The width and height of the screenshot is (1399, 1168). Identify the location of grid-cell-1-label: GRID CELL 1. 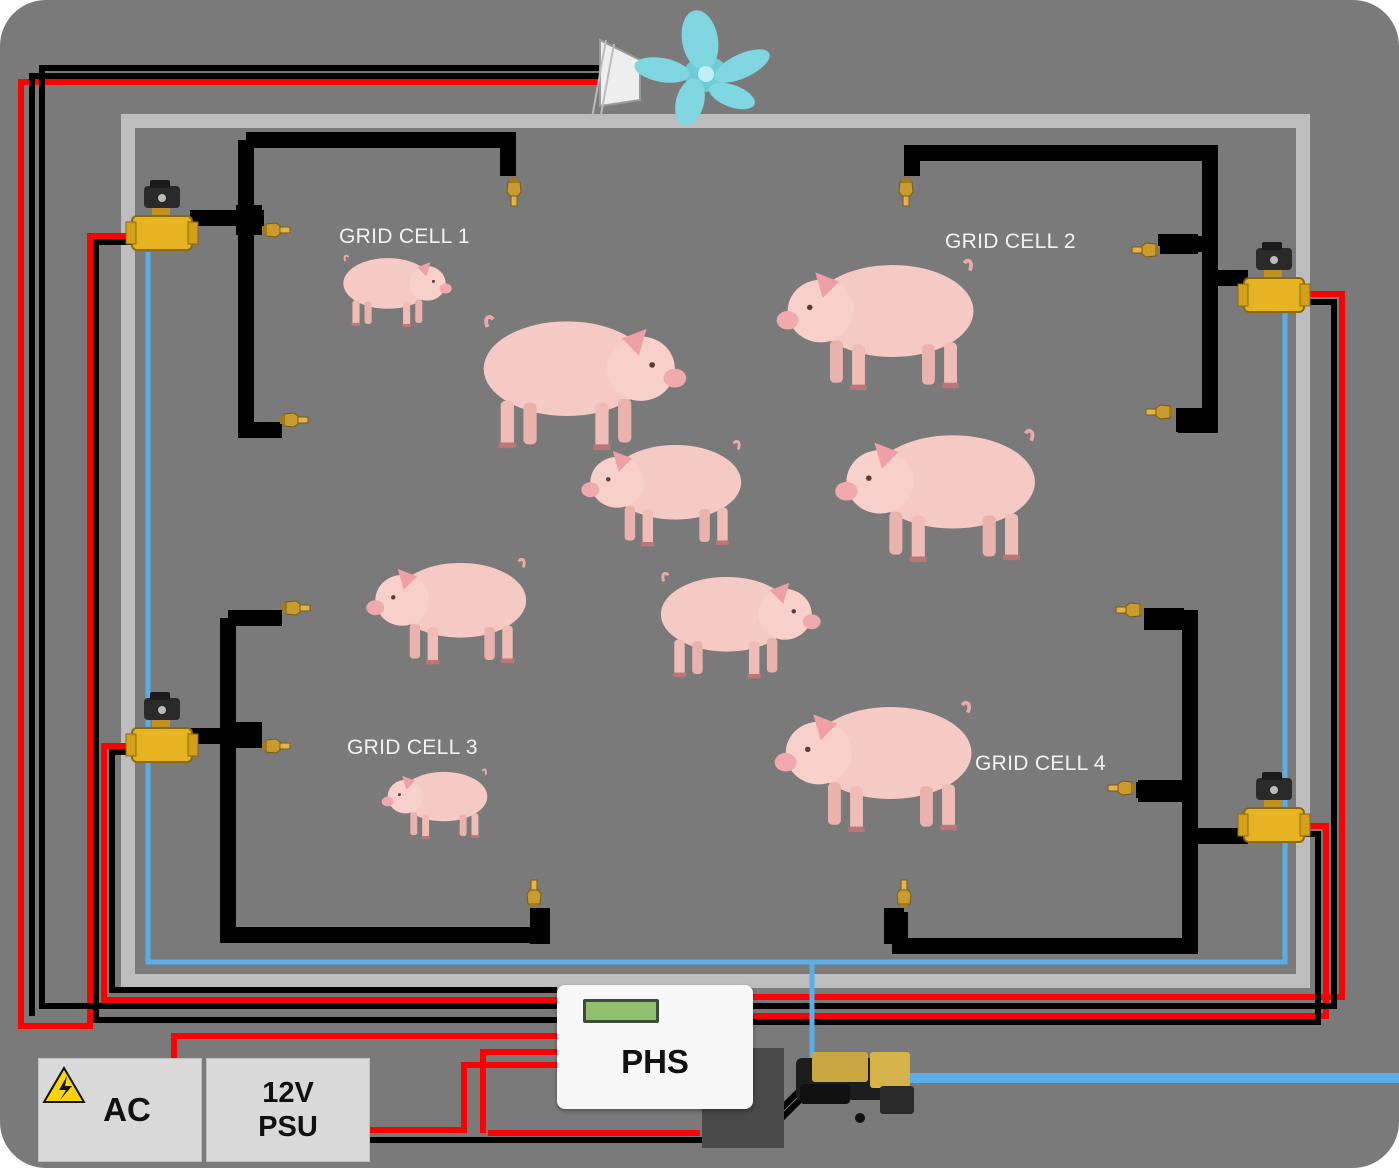
(404, 236).